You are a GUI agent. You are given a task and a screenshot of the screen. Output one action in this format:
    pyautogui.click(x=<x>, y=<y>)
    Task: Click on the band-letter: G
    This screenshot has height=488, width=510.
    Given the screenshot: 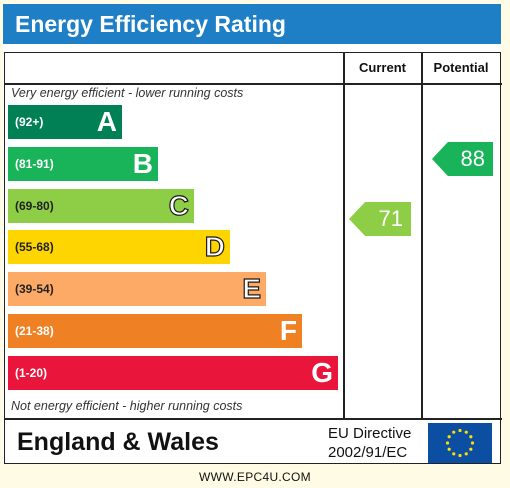 What is the action you would take?
    pyautogui.click(x=322, y=372)
    